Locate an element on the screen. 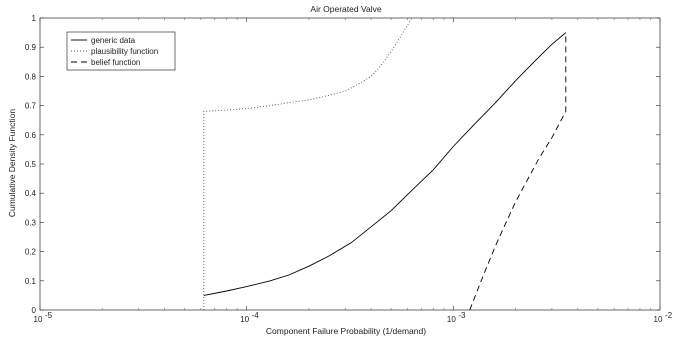 Image resolution: width=677 pixels, height=340 pixels. x-tick-exponent: -2 is located at coordinates (669, 315).